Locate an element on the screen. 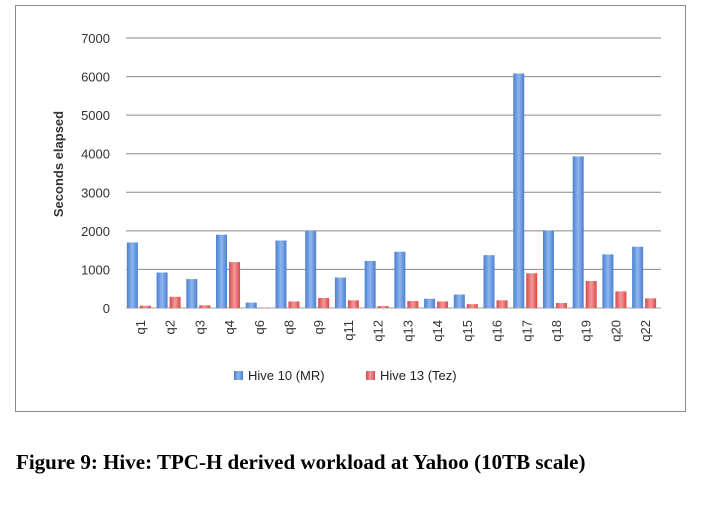 The height and width of the screenshot is (517, 701). bar-hive13-q8 is located at coordinates (294, 304).